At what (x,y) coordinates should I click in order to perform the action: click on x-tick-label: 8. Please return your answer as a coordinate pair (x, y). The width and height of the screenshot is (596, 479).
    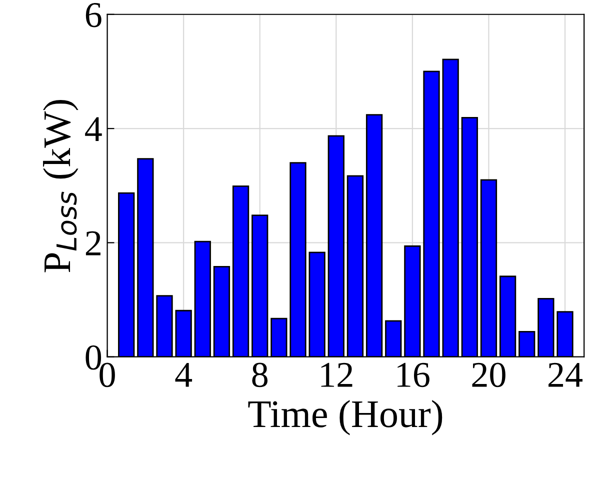
    Looking at the image, I should click on (260, 375).